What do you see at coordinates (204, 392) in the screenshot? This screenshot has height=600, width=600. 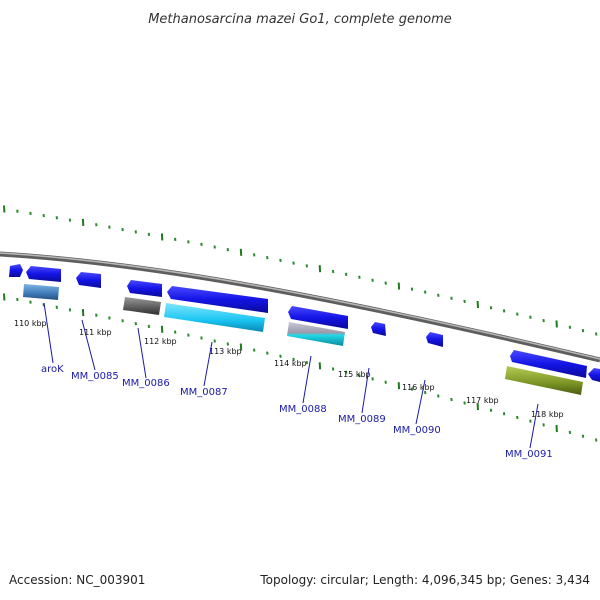 I see `gene-label-mm0087: MM_0087` at bounding box center [204, 392].